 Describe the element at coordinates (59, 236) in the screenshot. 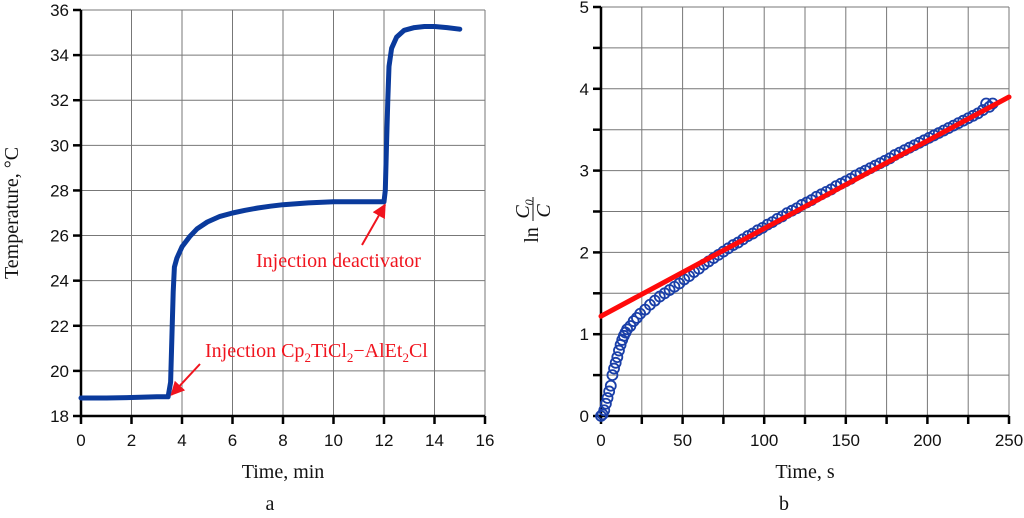

I see `y-tick-label: 26` at that location.